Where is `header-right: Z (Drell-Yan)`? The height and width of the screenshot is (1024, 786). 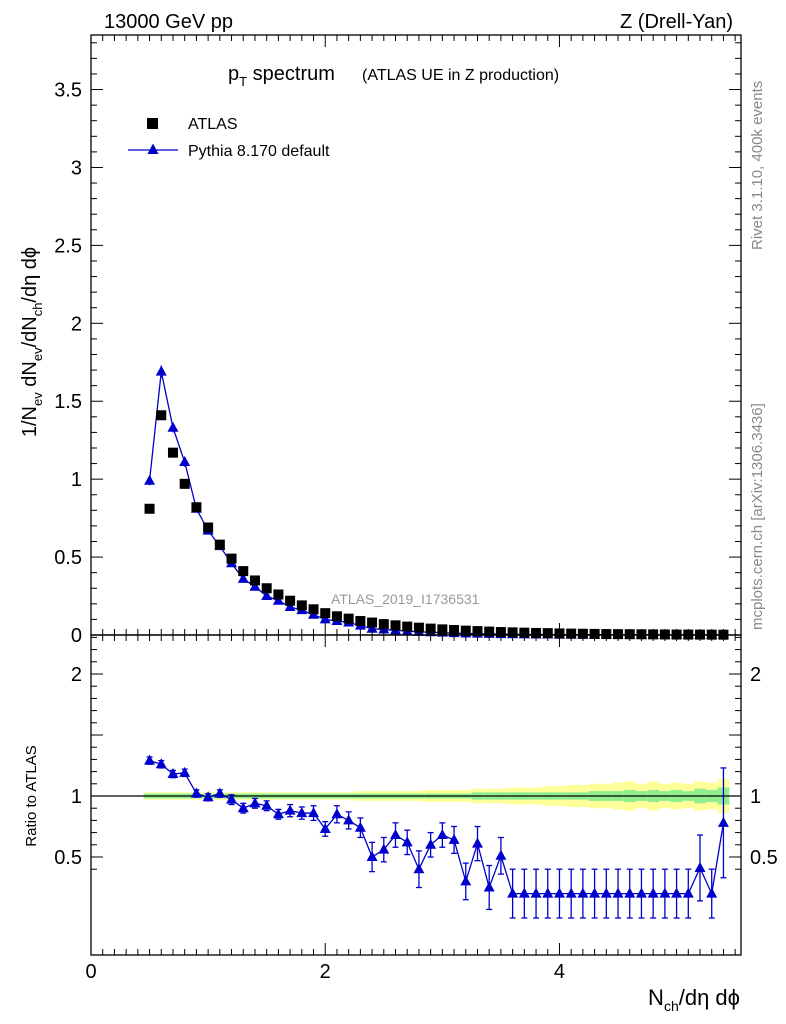
header-right: Z (Drell-Yan) is located at coordinates (676, 22).